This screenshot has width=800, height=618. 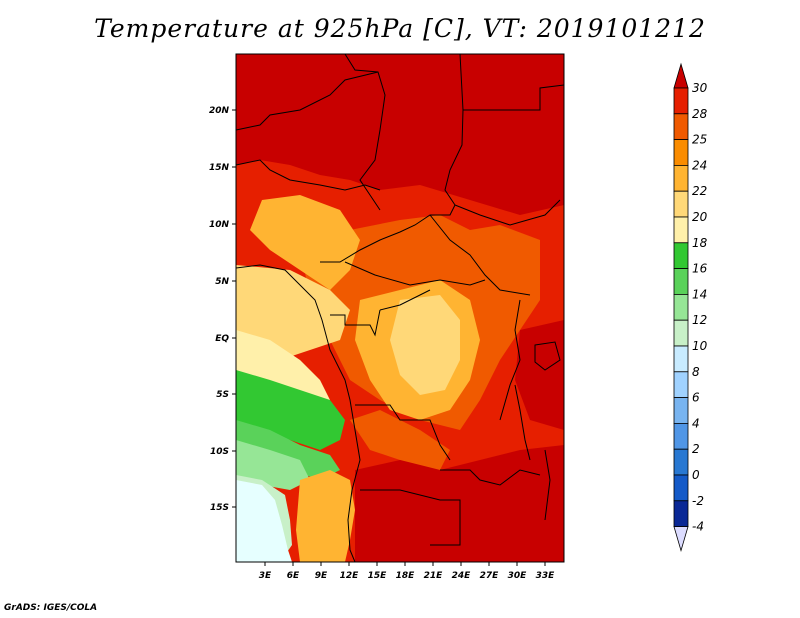 I want to click on lat-tick-label: 10N, so click(x=219, y=225).